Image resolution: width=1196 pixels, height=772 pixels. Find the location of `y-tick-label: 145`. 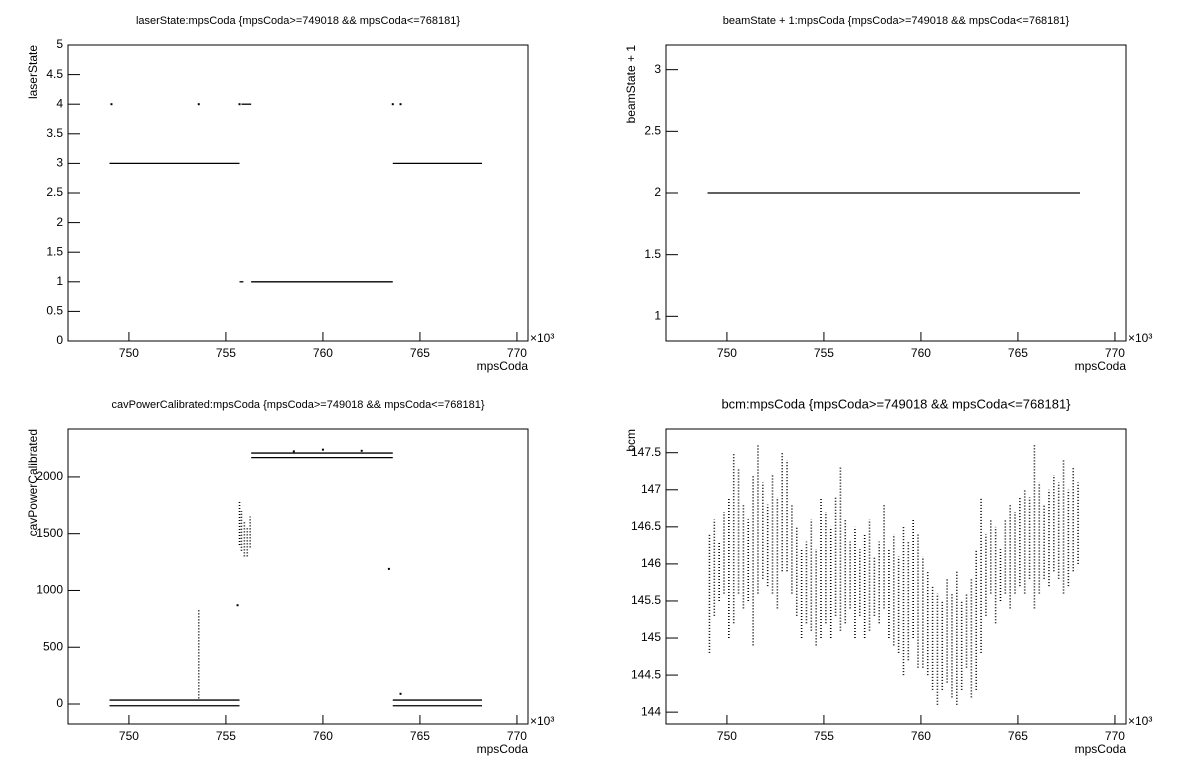

y-tick-label: 145 is located at coordinates (651, 637).